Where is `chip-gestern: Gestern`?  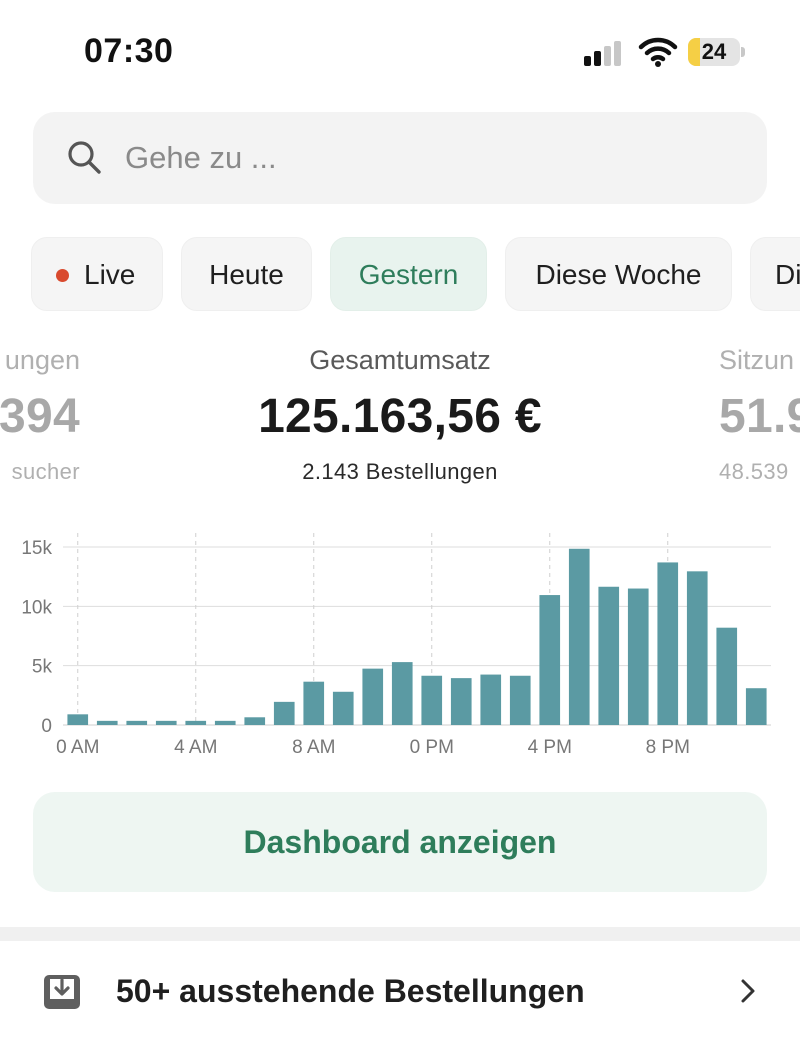
chip-gestern: Gestern is located at coordinates (408, 274).